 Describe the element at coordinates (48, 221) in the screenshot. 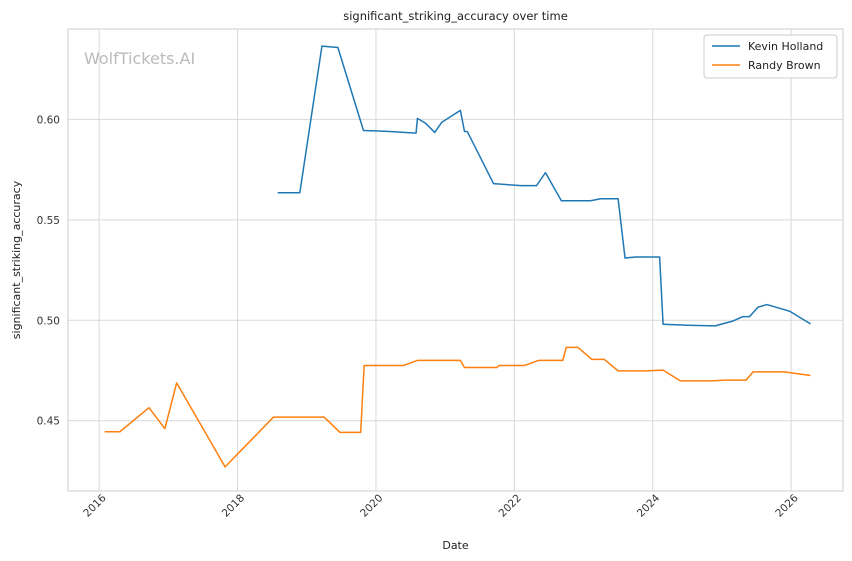

I see `y-tick-label: 0.55` at that location.